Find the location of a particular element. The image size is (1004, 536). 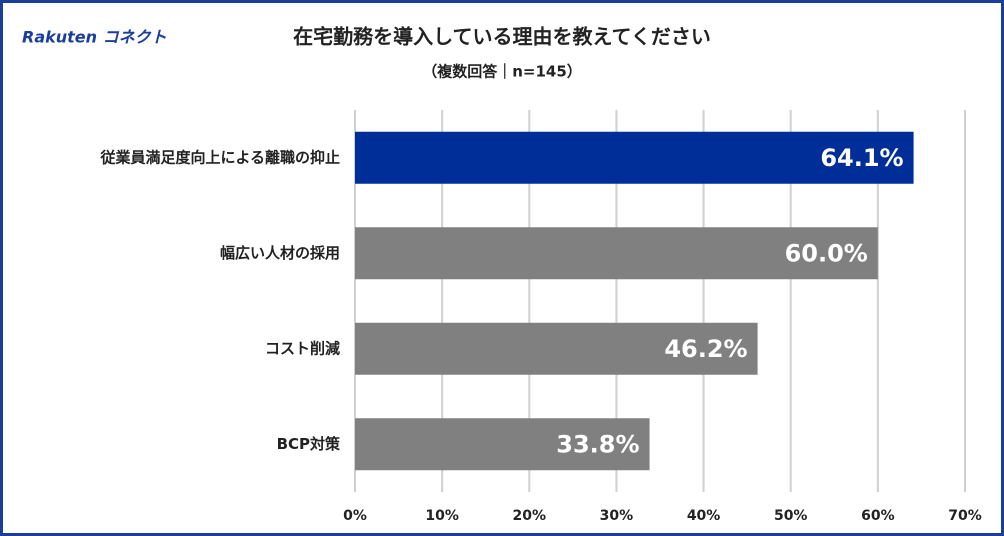

chart-subtitle: （複数回答｜n=145） is located at coordinates (502, 72).